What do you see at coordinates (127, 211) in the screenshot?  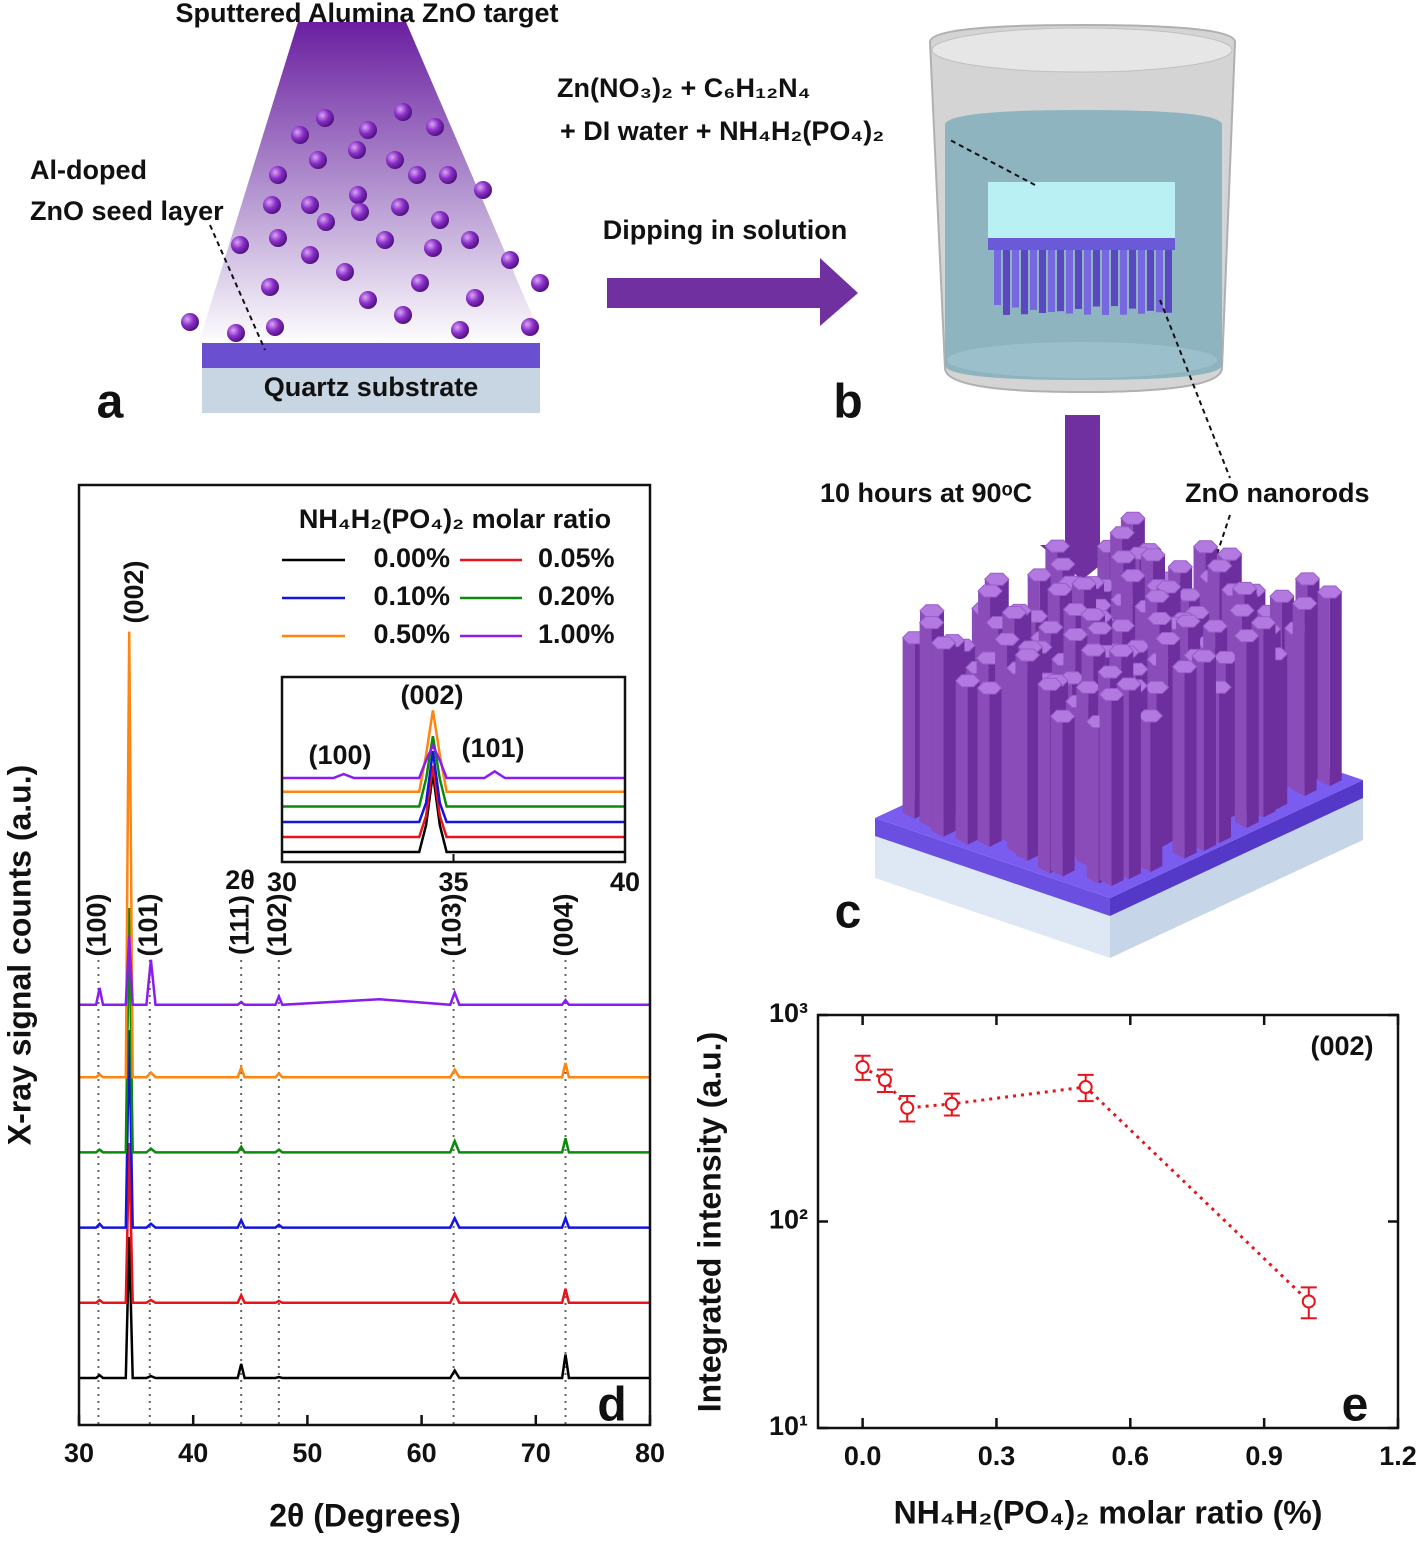 I see `seed-label: ZnO seed layer` at bounding box center [127, 211].